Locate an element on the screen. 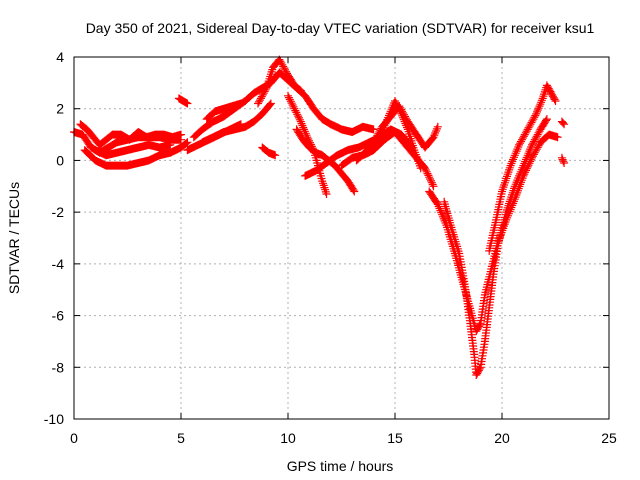  x-tick-label: 10 is located at coordinates (288, 438).